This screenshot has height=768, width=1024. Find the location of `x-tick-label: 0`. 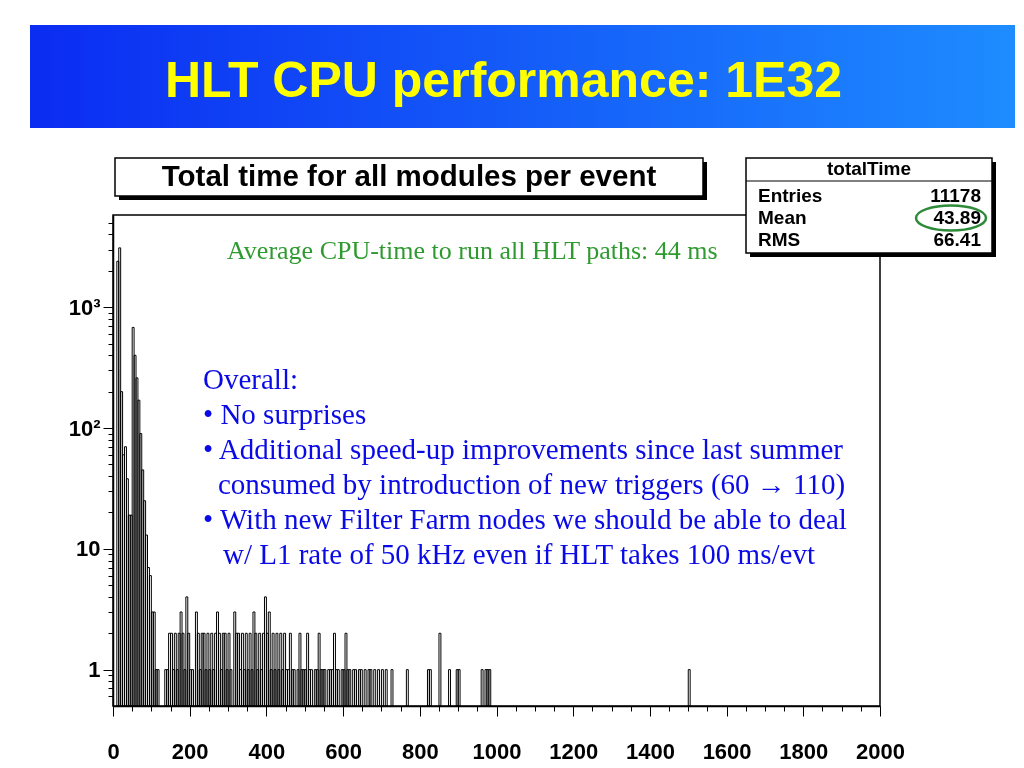

x-tick-label: 0 is located at coordinates (113, 751).